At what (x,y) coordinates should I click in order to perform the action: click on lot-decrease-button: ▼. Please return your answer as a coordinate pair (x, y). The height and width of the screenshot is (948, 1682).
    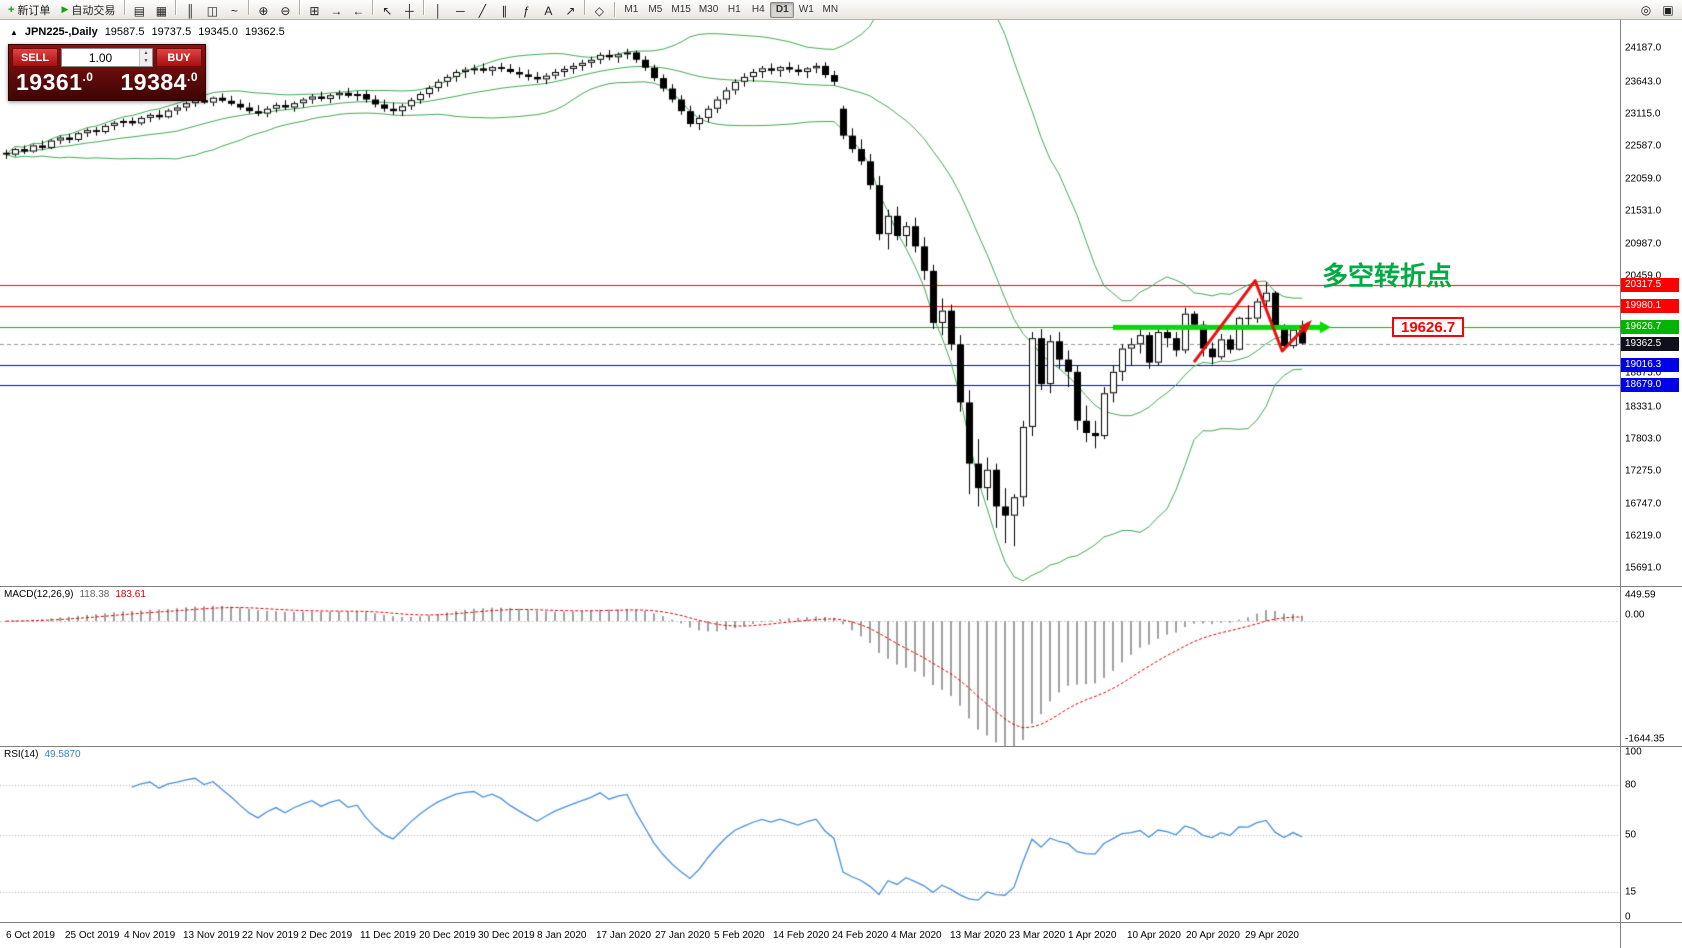
    Looking at the image, I should click on (146, 61).